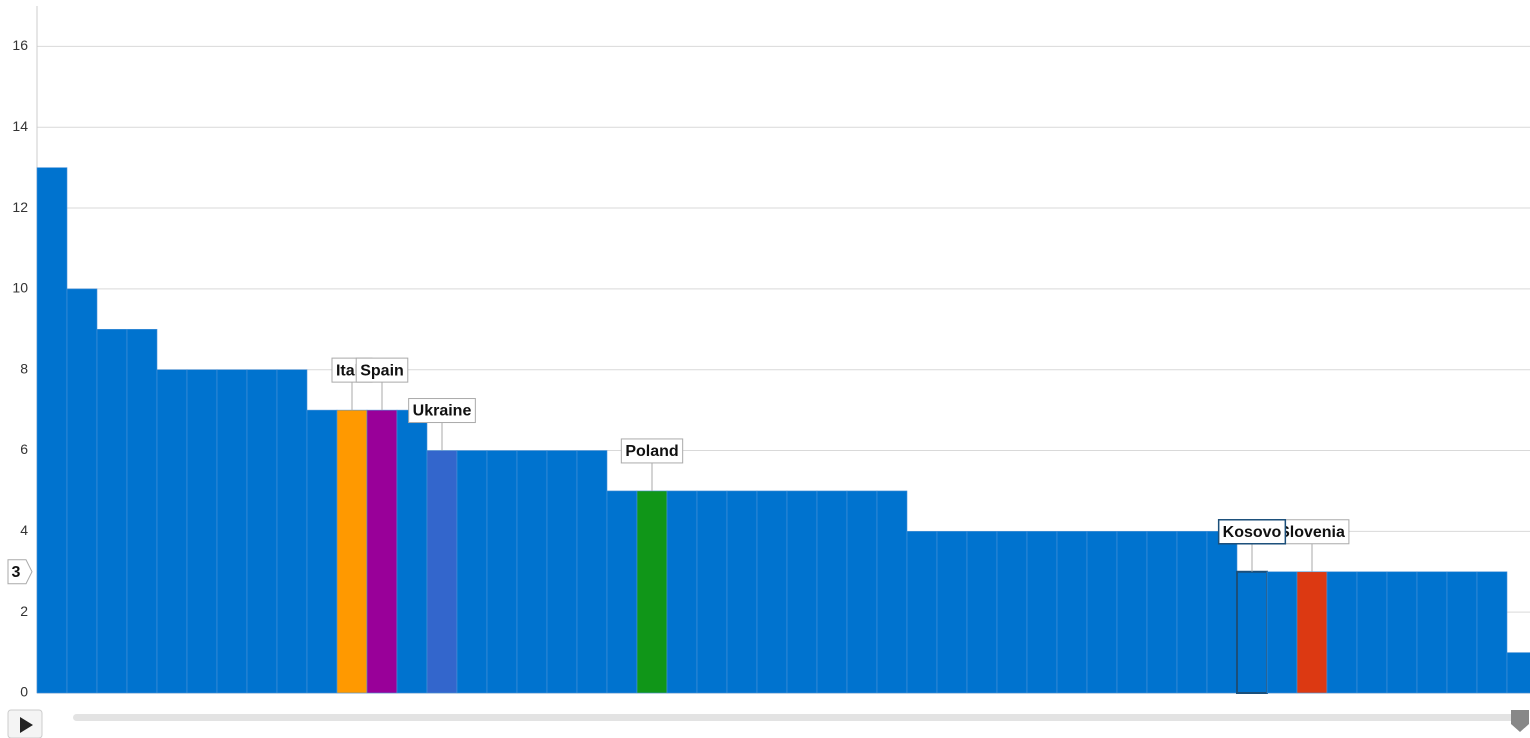  I want to click on y-tick-label: 4, so click(24, 530).